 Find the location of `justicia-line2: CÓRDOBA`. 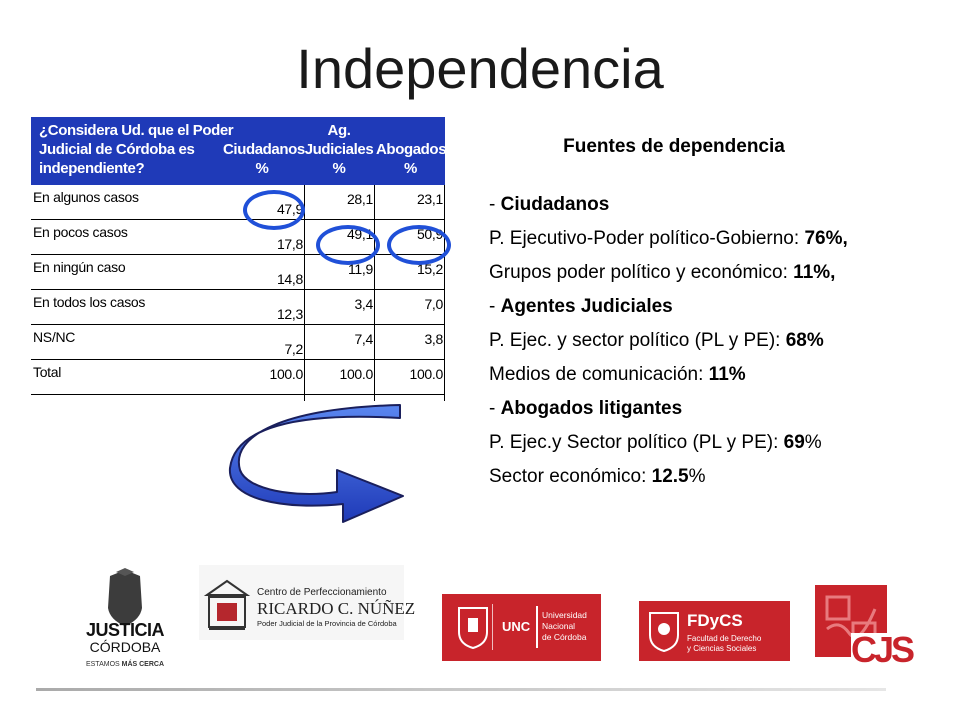

justicia-line2: CÓRDOBA is located at coordinates (125, 647).